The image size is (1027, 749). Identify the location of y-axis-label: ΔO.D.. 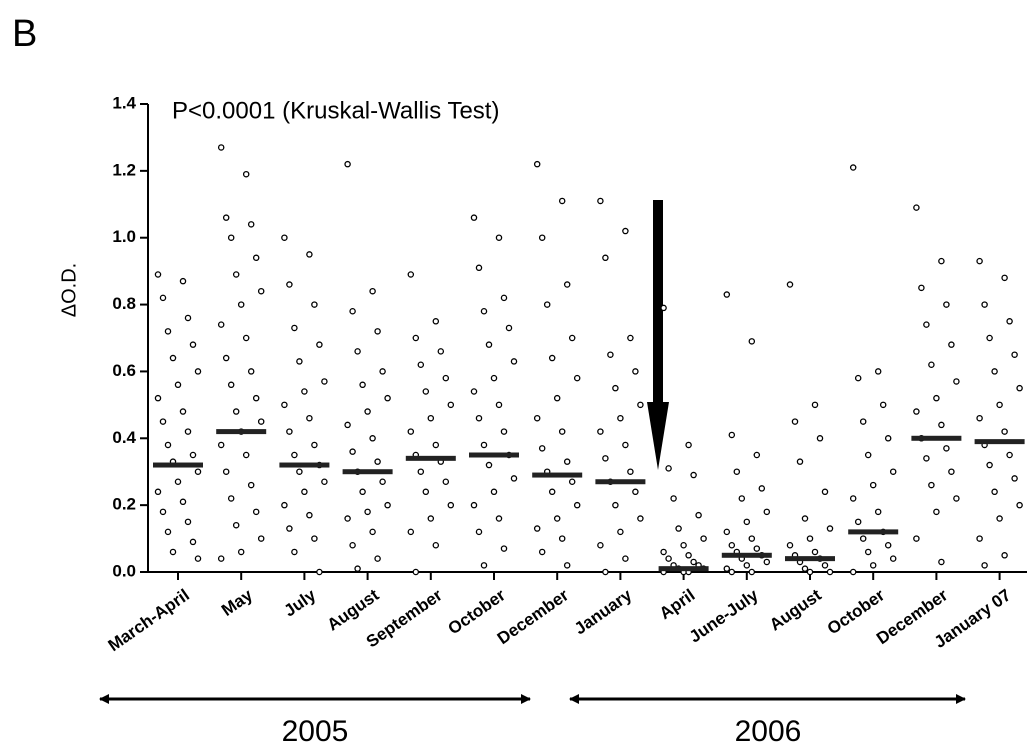
(69, 290).